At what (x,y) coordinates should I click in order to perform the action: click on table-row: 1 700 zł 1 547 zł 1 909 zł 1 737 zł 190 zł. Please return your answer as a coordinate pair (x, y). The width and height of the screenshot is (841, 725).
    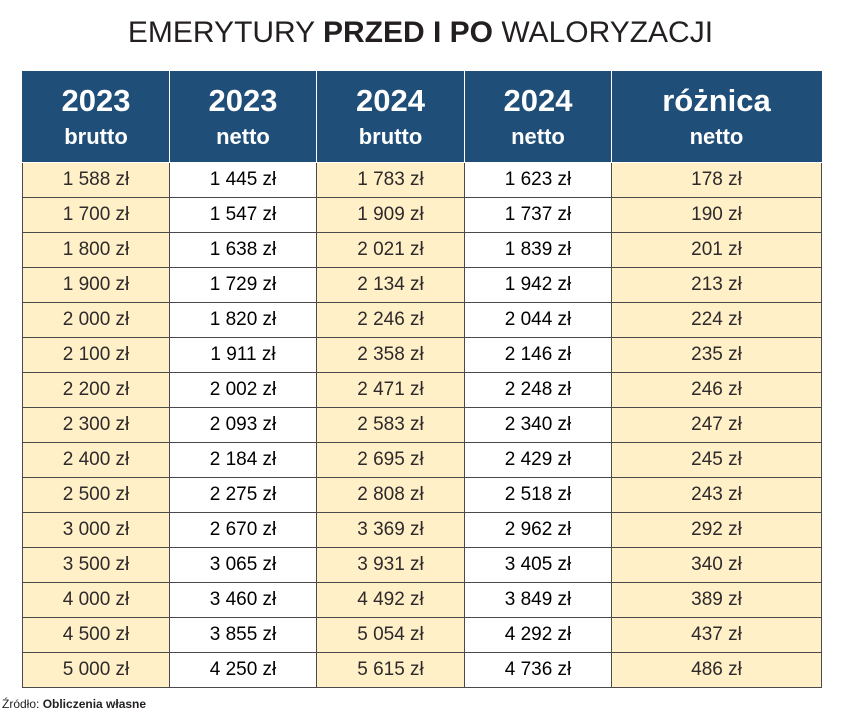
    Looking at the image, I should click on (422, 215).